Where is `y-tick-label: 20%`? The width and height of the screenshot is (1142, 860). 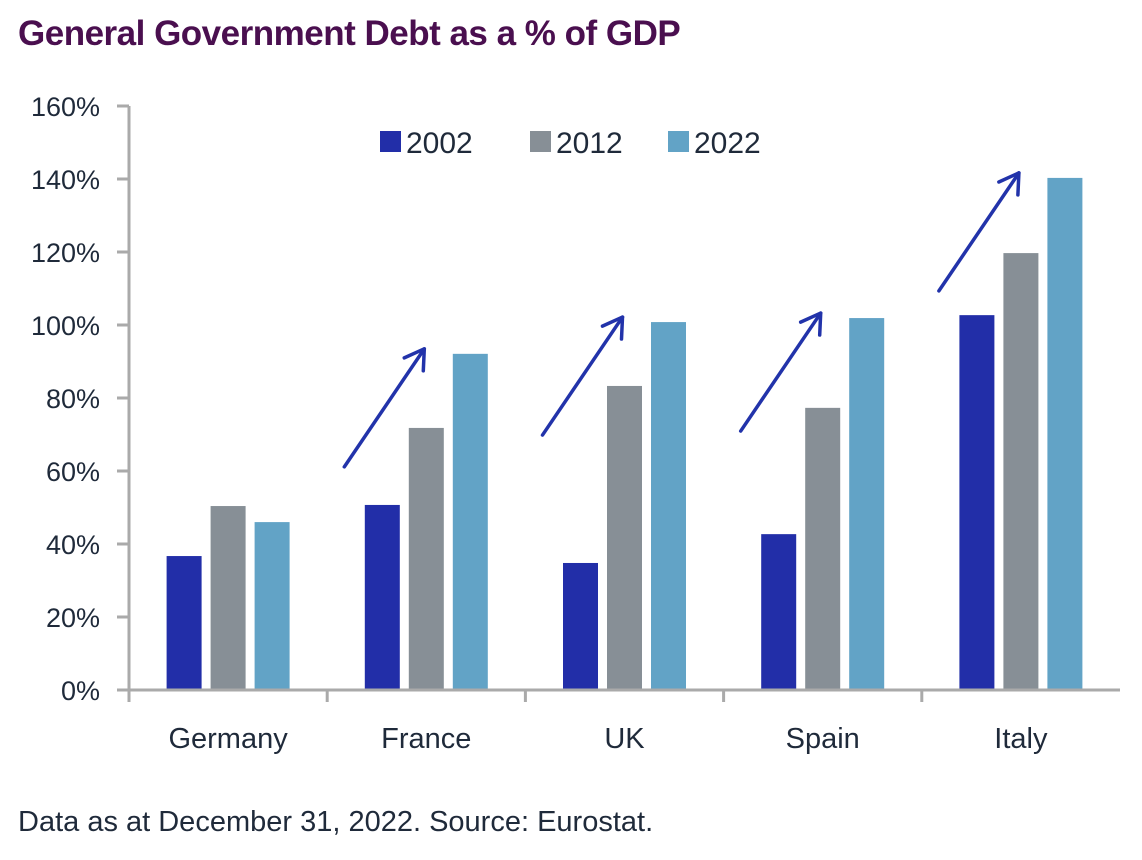
y-tick-label: 20% is located at coordinates (73, 618).